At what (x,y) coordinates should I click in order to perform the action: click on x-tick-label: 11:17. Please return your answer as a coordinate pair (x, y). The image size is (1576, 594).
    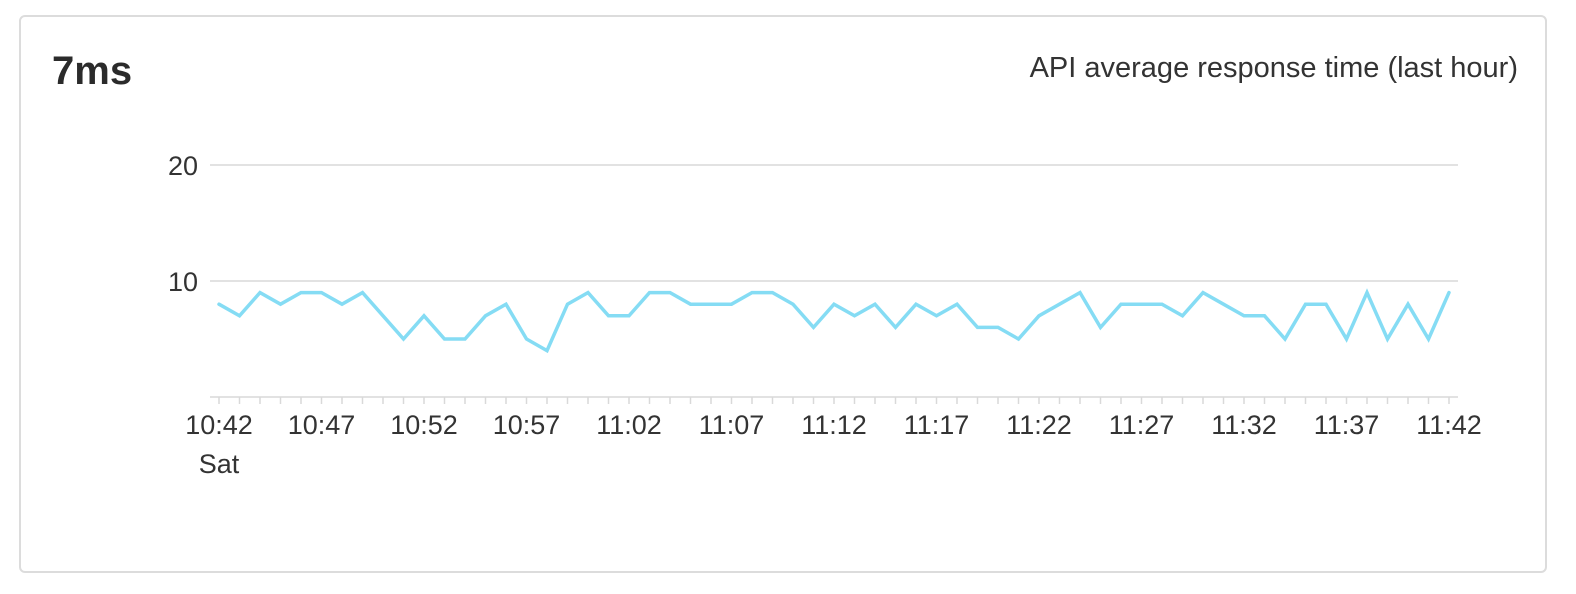
    Looking at the image, I should click on (937, 425).